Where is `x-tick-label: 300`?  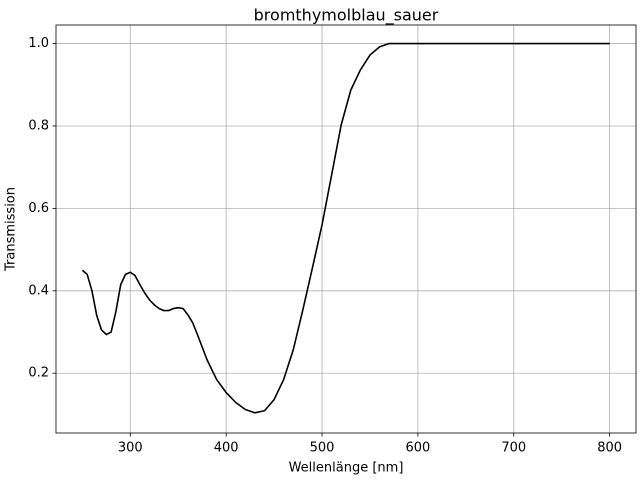 x-tick-label: 300 is located at coordinates (130, 448).